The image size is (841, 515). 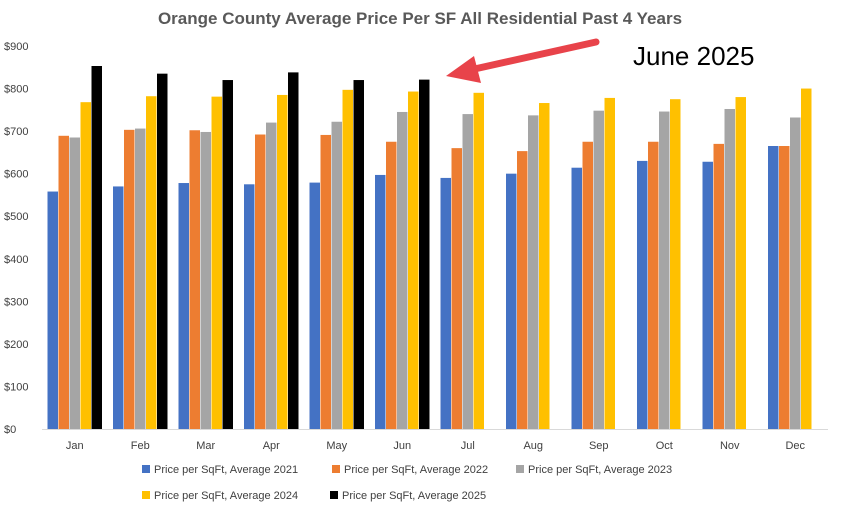 I want to click on legend-label: Price per SqFt, Average 2022, so click(x=416, y=470).